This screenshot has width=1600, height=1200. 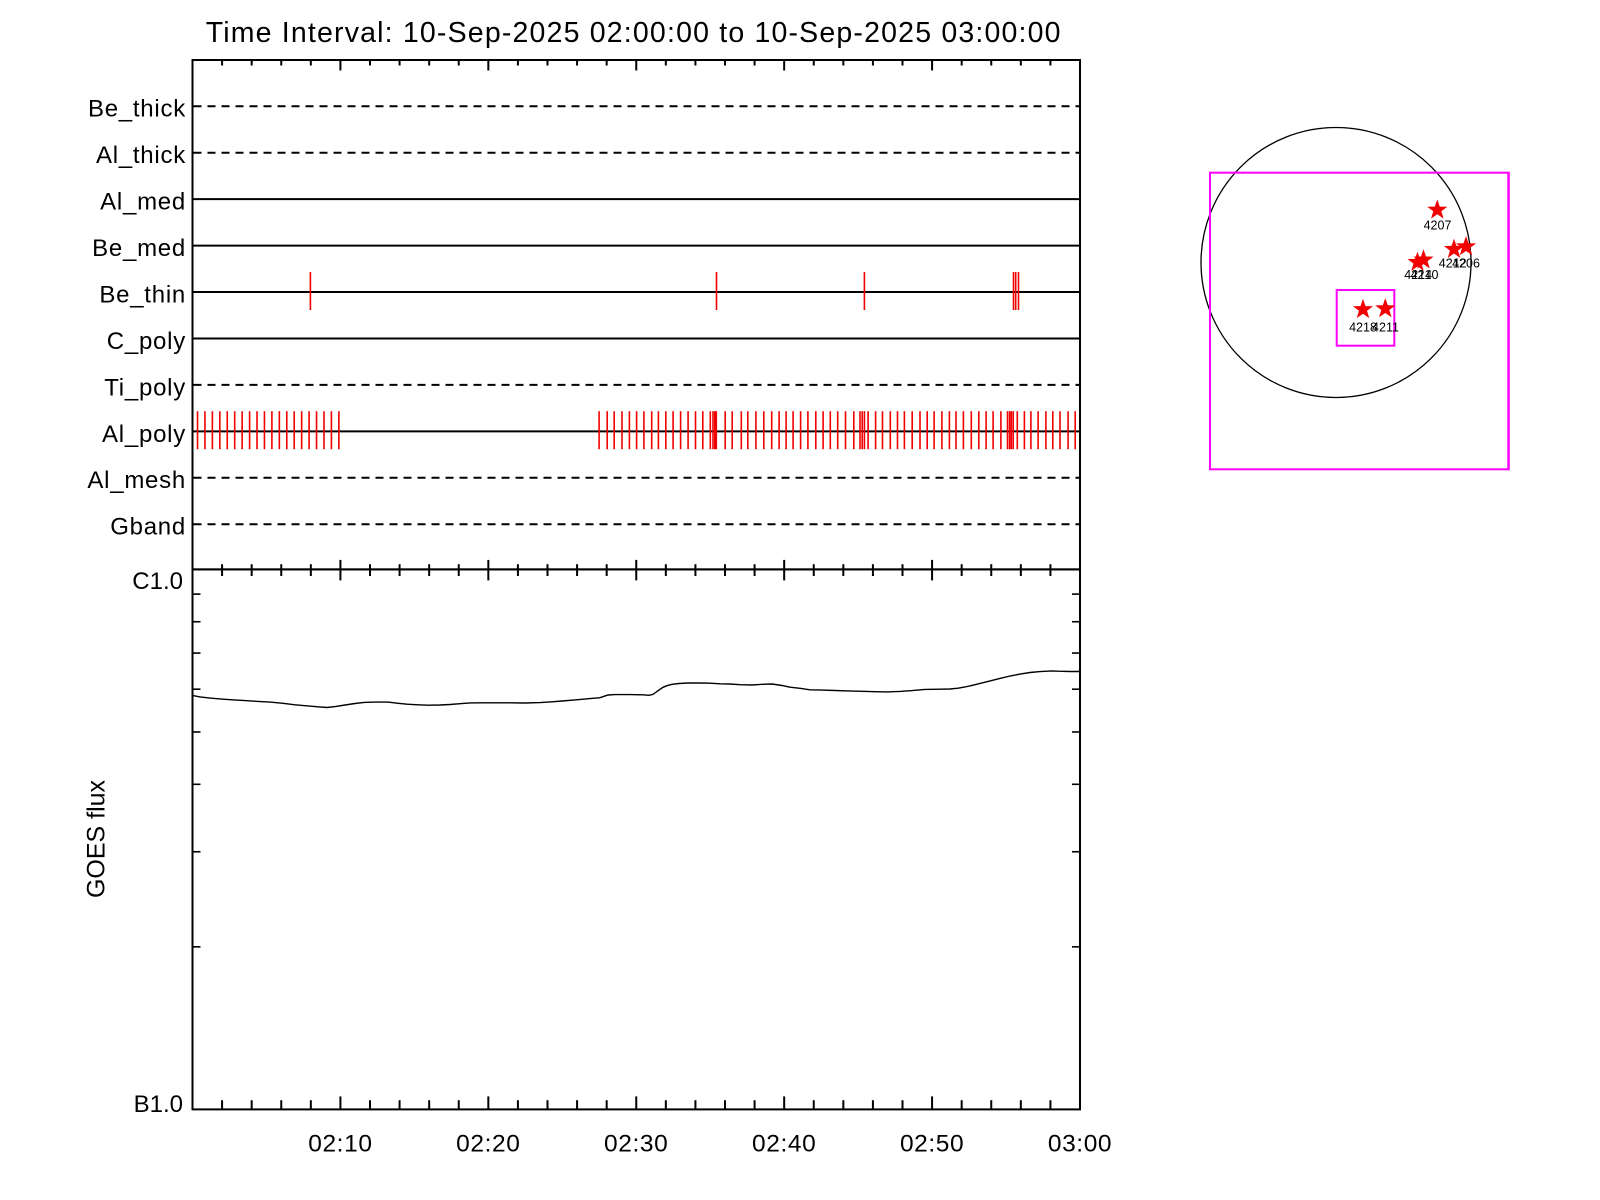 I want to click on svg-text: GOES flux, so click(x=97, y=838).